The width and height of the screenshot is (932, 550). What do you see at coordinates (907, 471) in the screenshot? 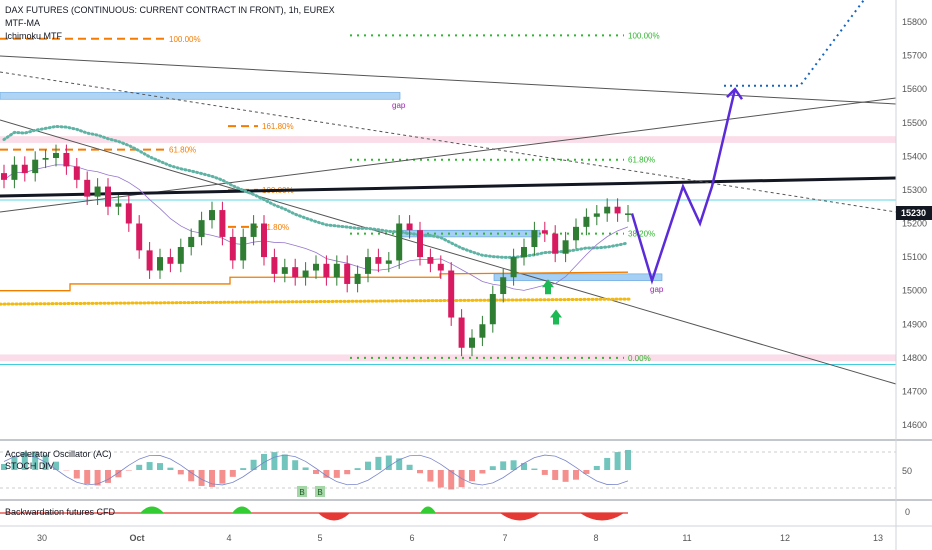
I see `osc-tick-label: 50` at bounding box center [907, 471].